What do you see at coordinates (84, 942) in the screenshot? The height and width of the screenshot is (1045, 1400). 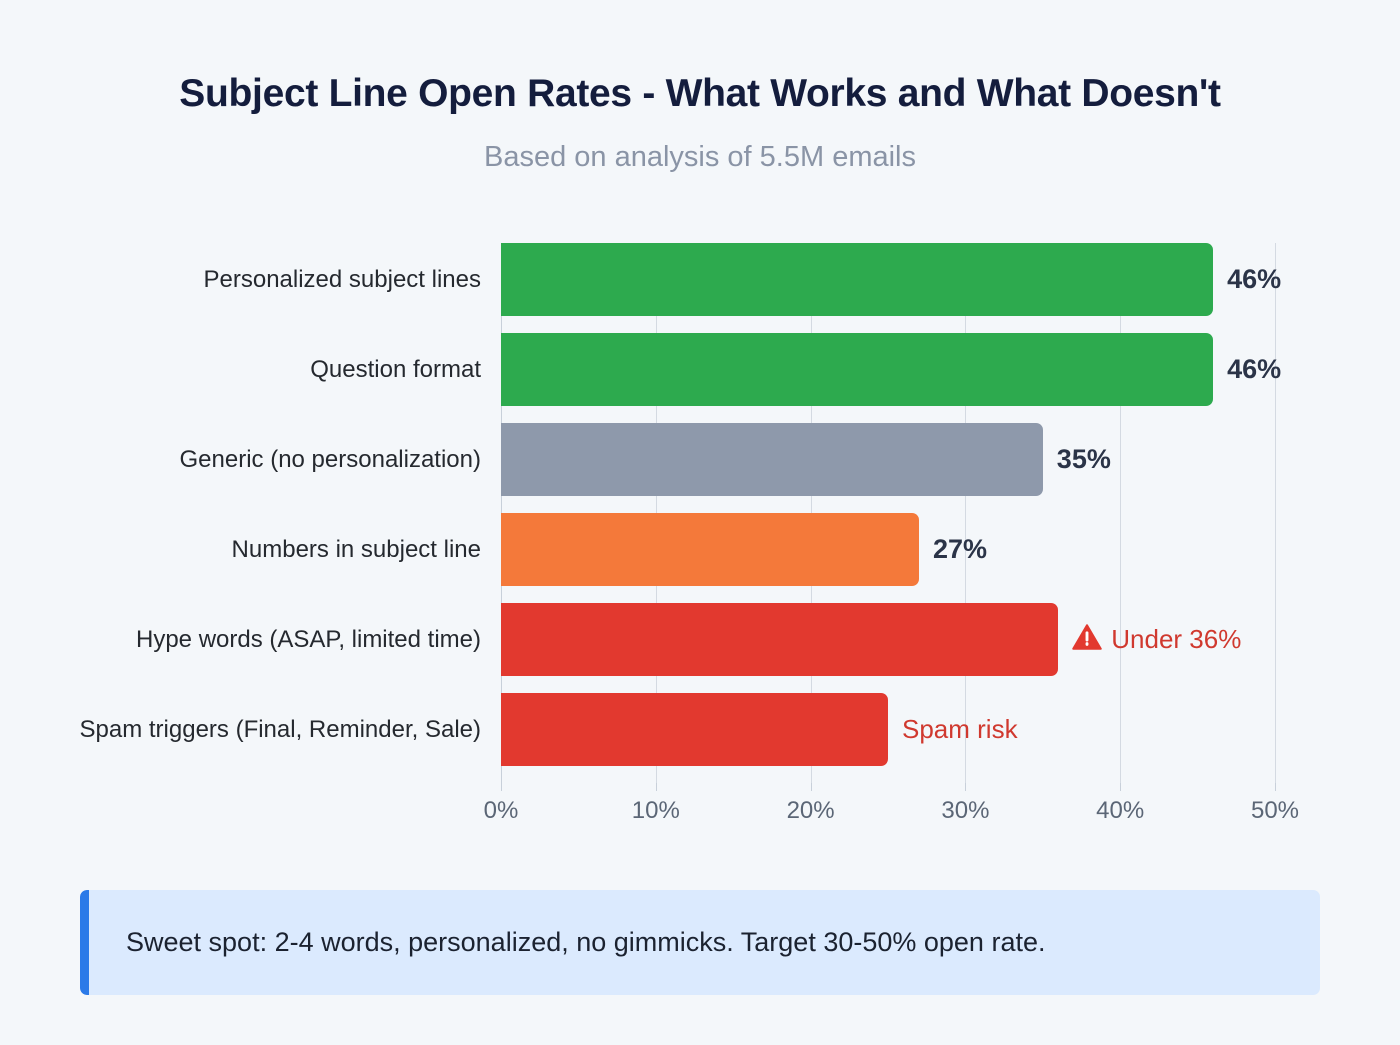 I see `callout-accent-bar` at bounding box center [84, 942].